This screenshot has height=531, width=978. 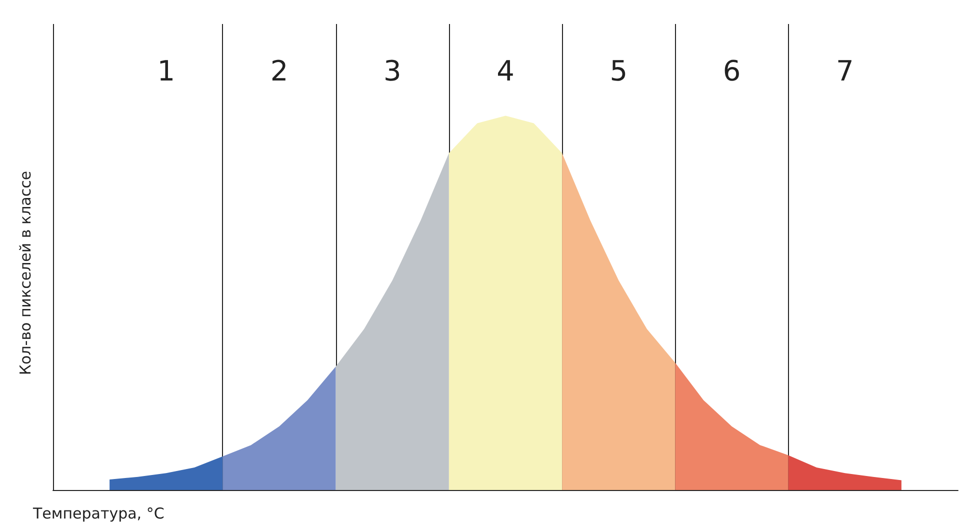 I want to click on y-axis-title: Кол-во пикселей в классе, so click(x=25, y=273).